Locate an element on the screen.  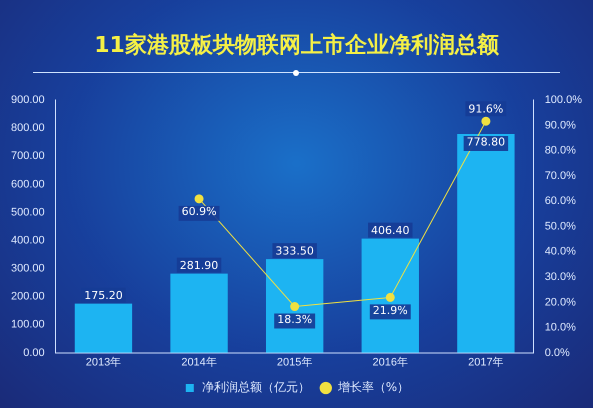
data-label: 333.50 is located at coordinates (294, 251).